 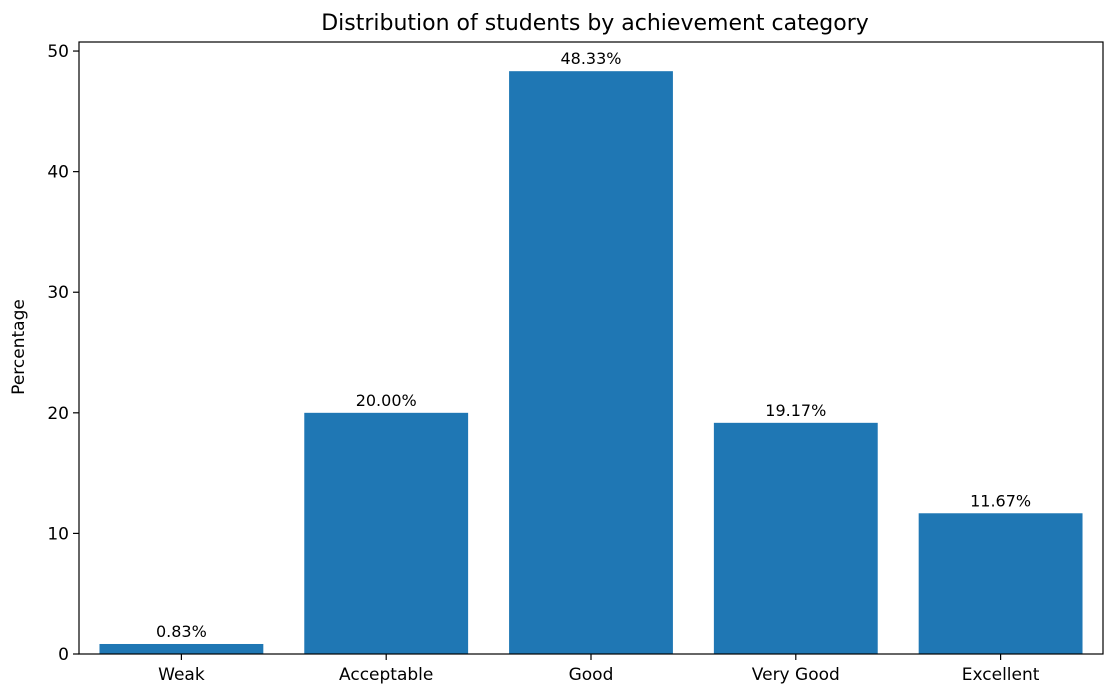 What do you see at coordinates (19, 347) in the screenshot?
I see `y-axis-label: Percentage` at bounding box center [19, 347].